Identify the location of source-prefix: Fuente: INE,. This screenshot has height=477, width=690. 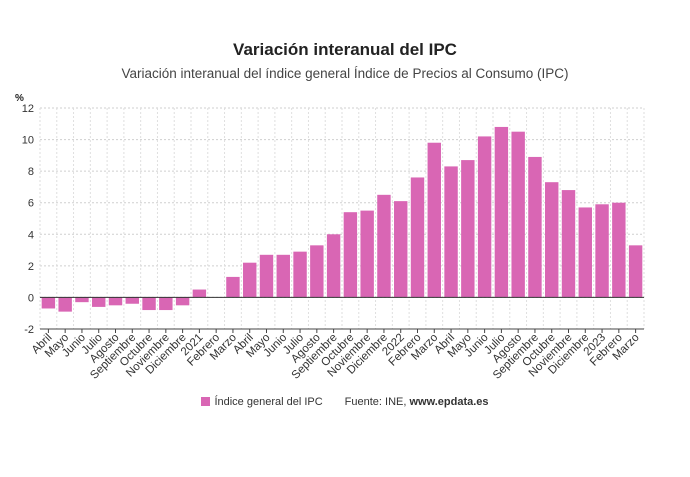
(377, 402).